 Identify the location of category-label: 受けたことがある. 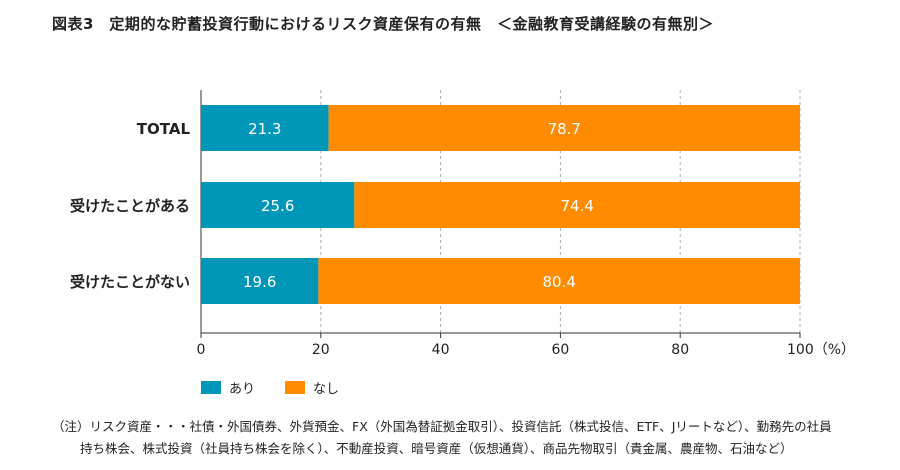
(130, 206).